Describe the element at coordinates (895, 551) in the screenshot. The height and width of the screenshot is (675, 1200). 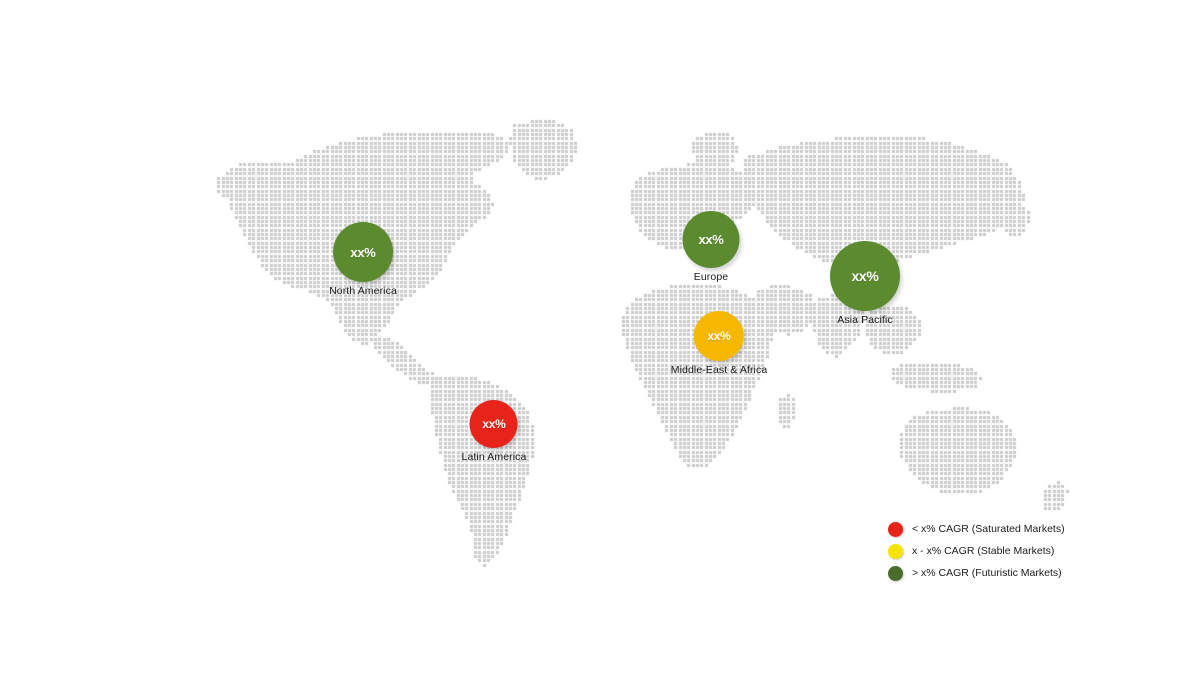
I see `legend-dot-stable-icon` at that location.